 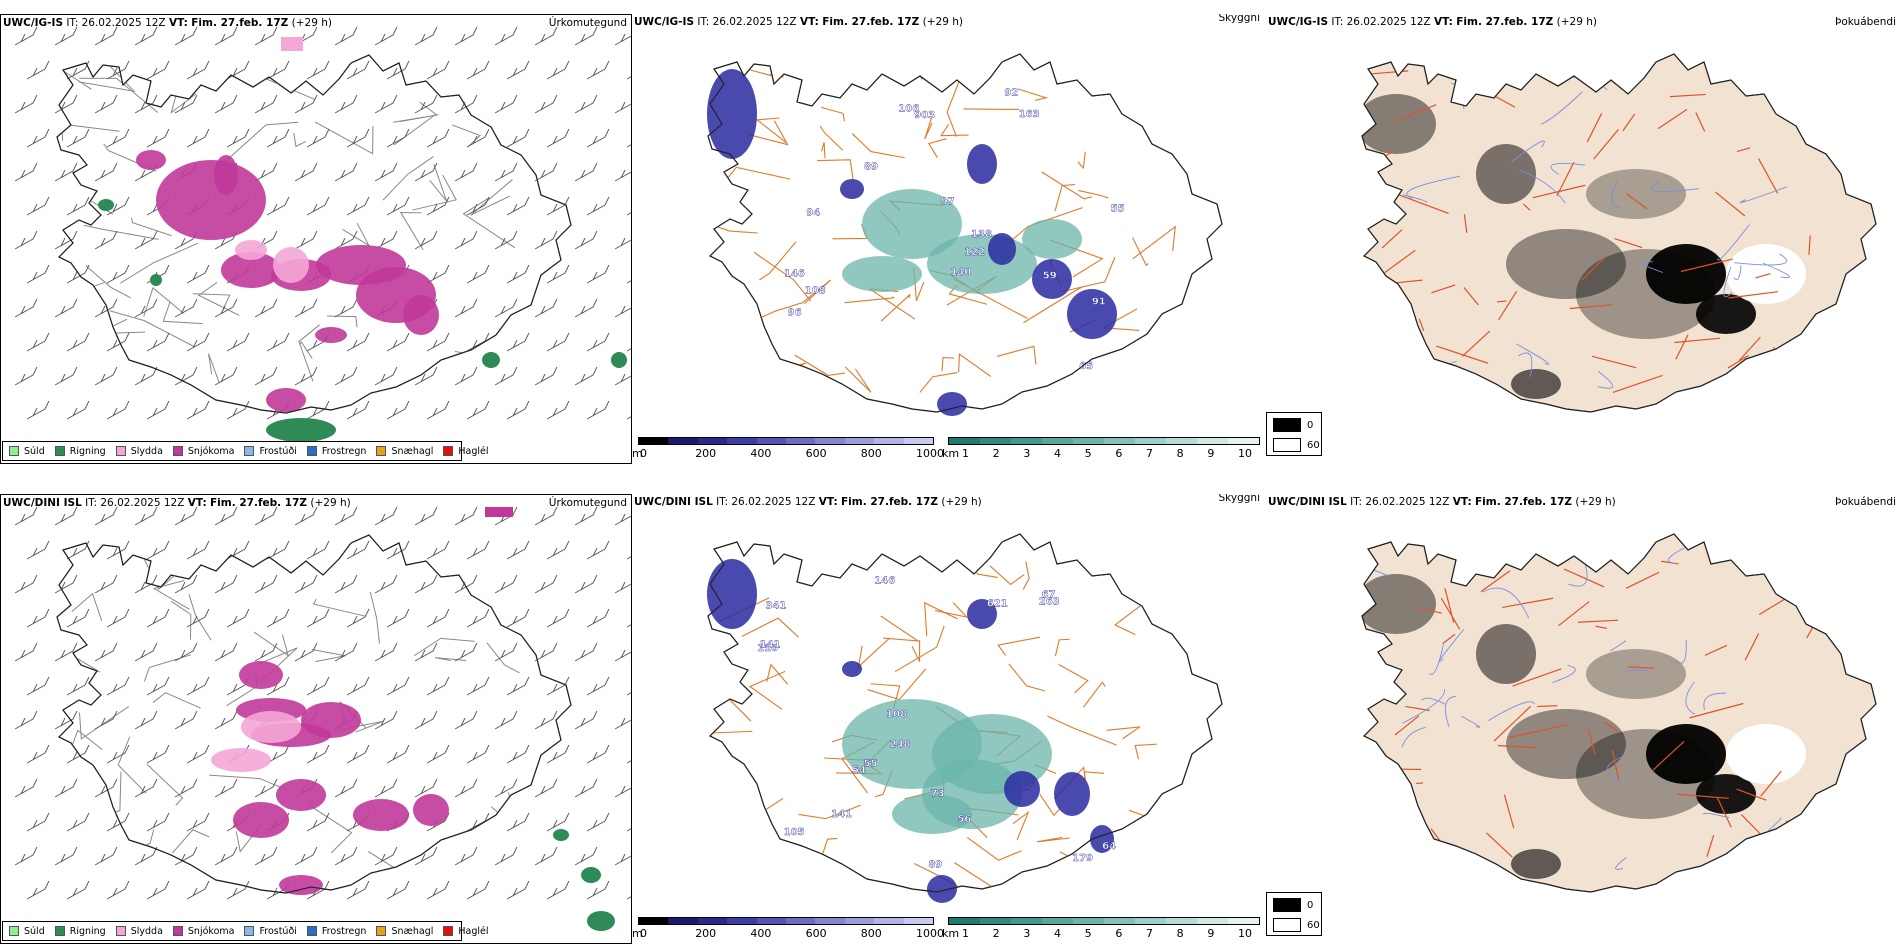 What do you see at coordinates (412, 451) in the screenshot?
I see `legend-label: Snæhagl` at bounding box center [412, 451].